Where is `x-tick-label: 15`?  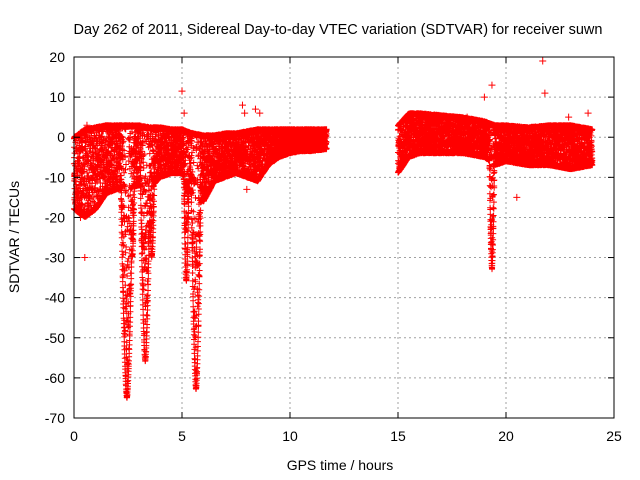
x-tick-label: 15 is located at coordinates (398, 436).